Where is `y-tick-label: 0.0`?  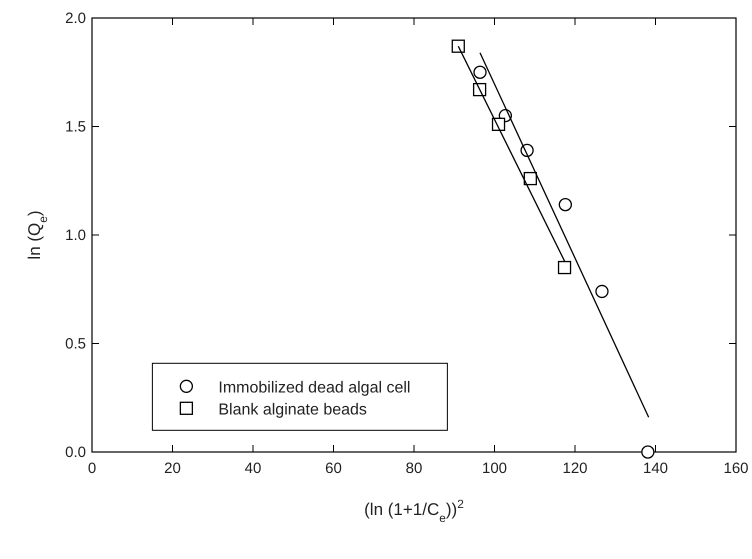
y-tick-label: 0.0 is located at coordinates (75, 452).